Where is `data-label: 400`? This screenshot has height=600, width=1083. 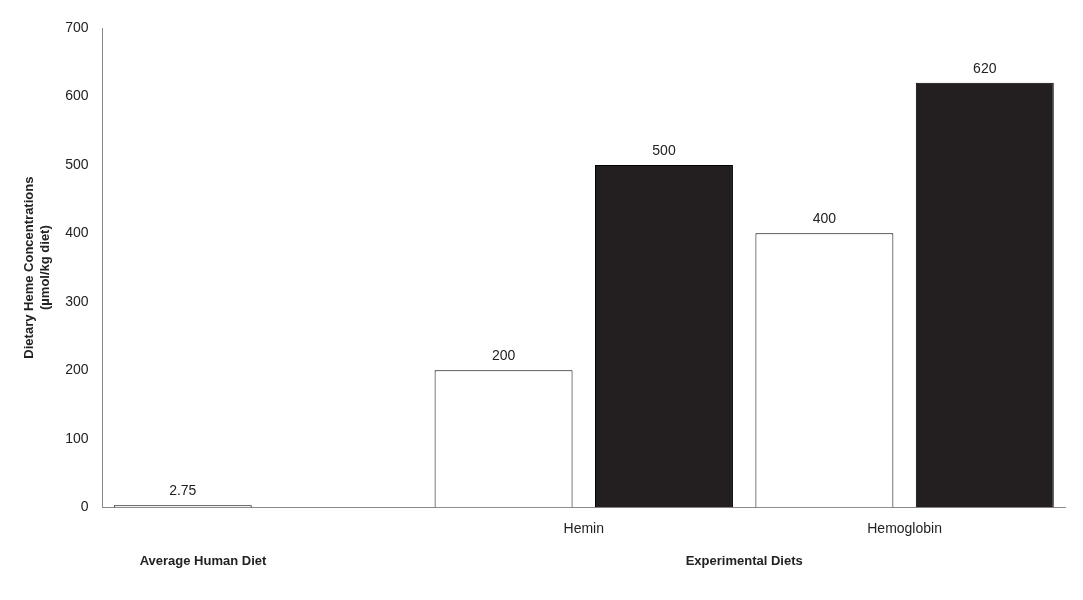
data-label: 400 is located at coordinates (824, 218).